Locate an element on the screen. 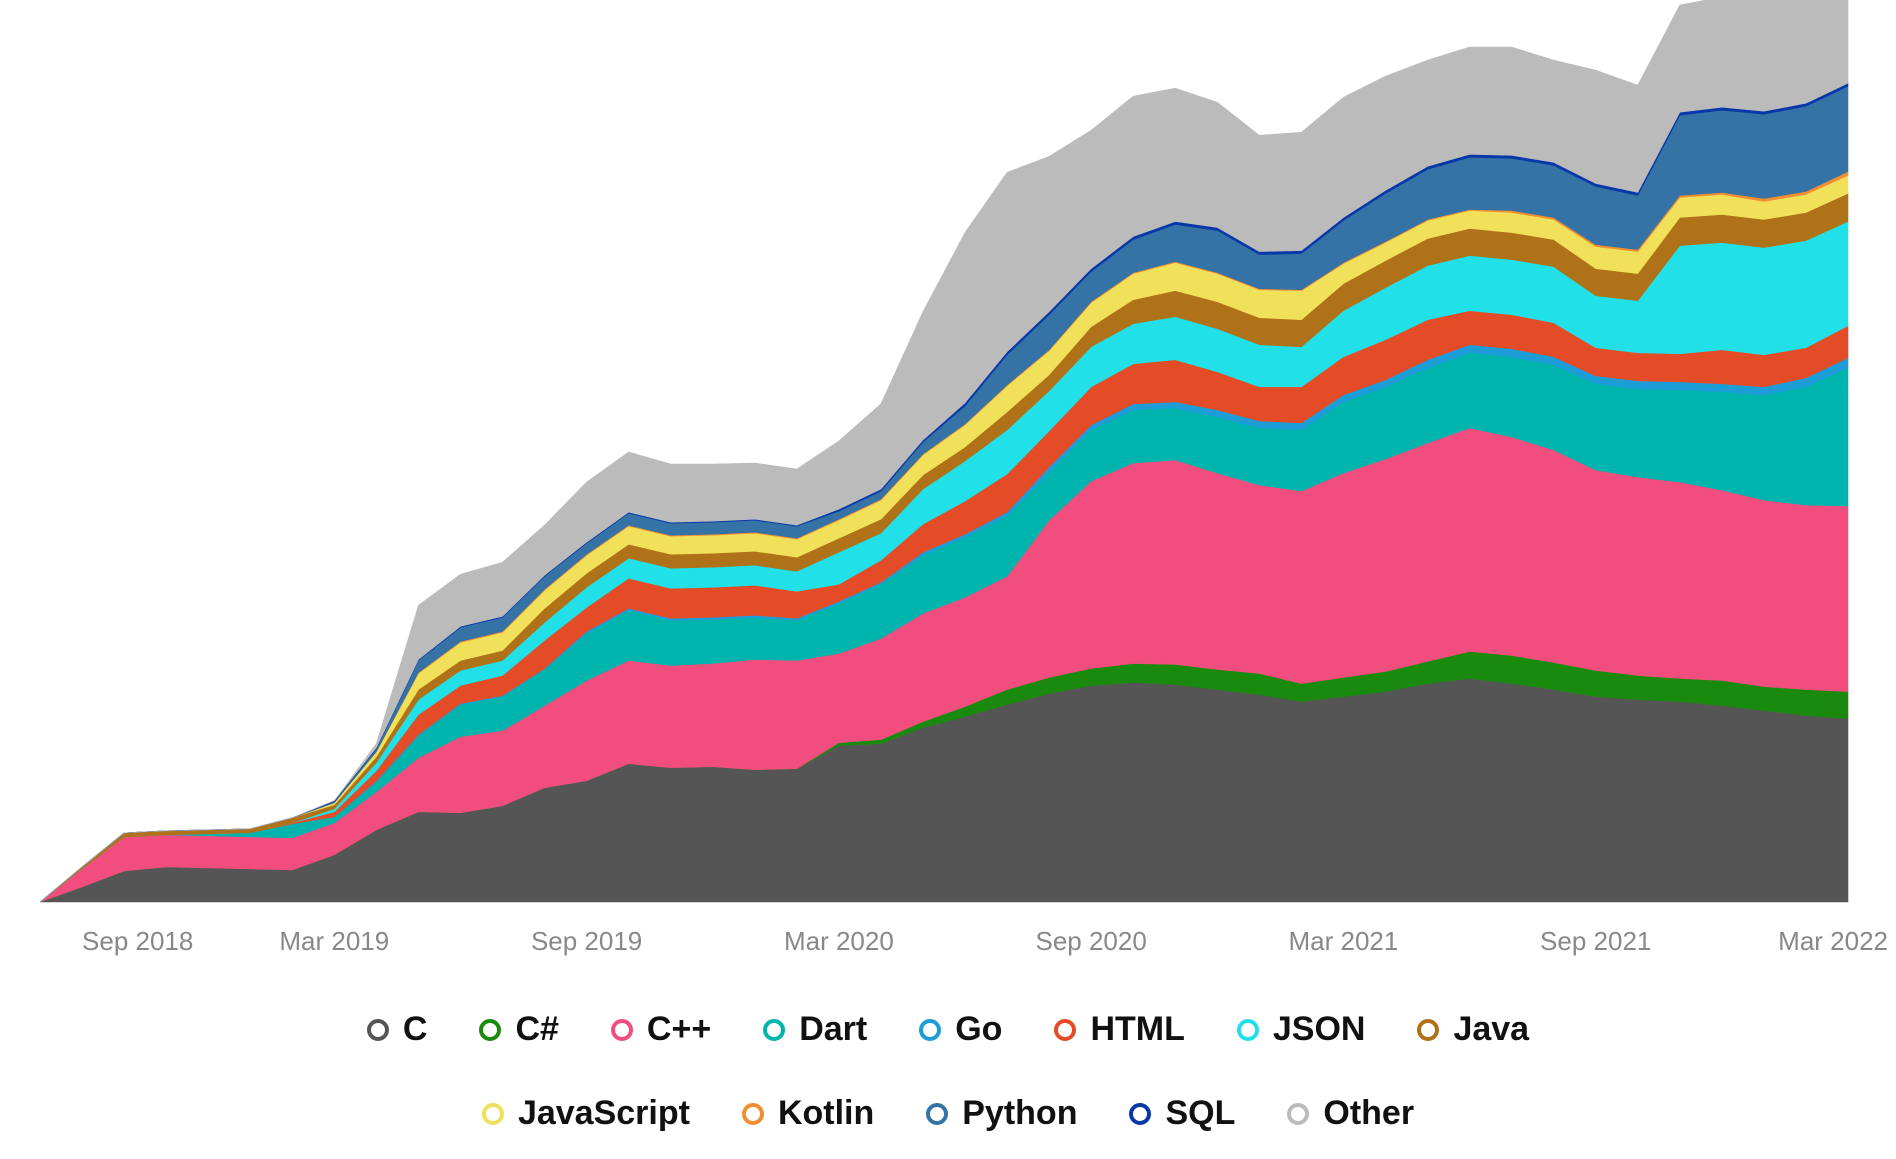 The width and height of the screenshot is (1896, 1159). legend-label: SQL is located at coordinates (1200, 1113).